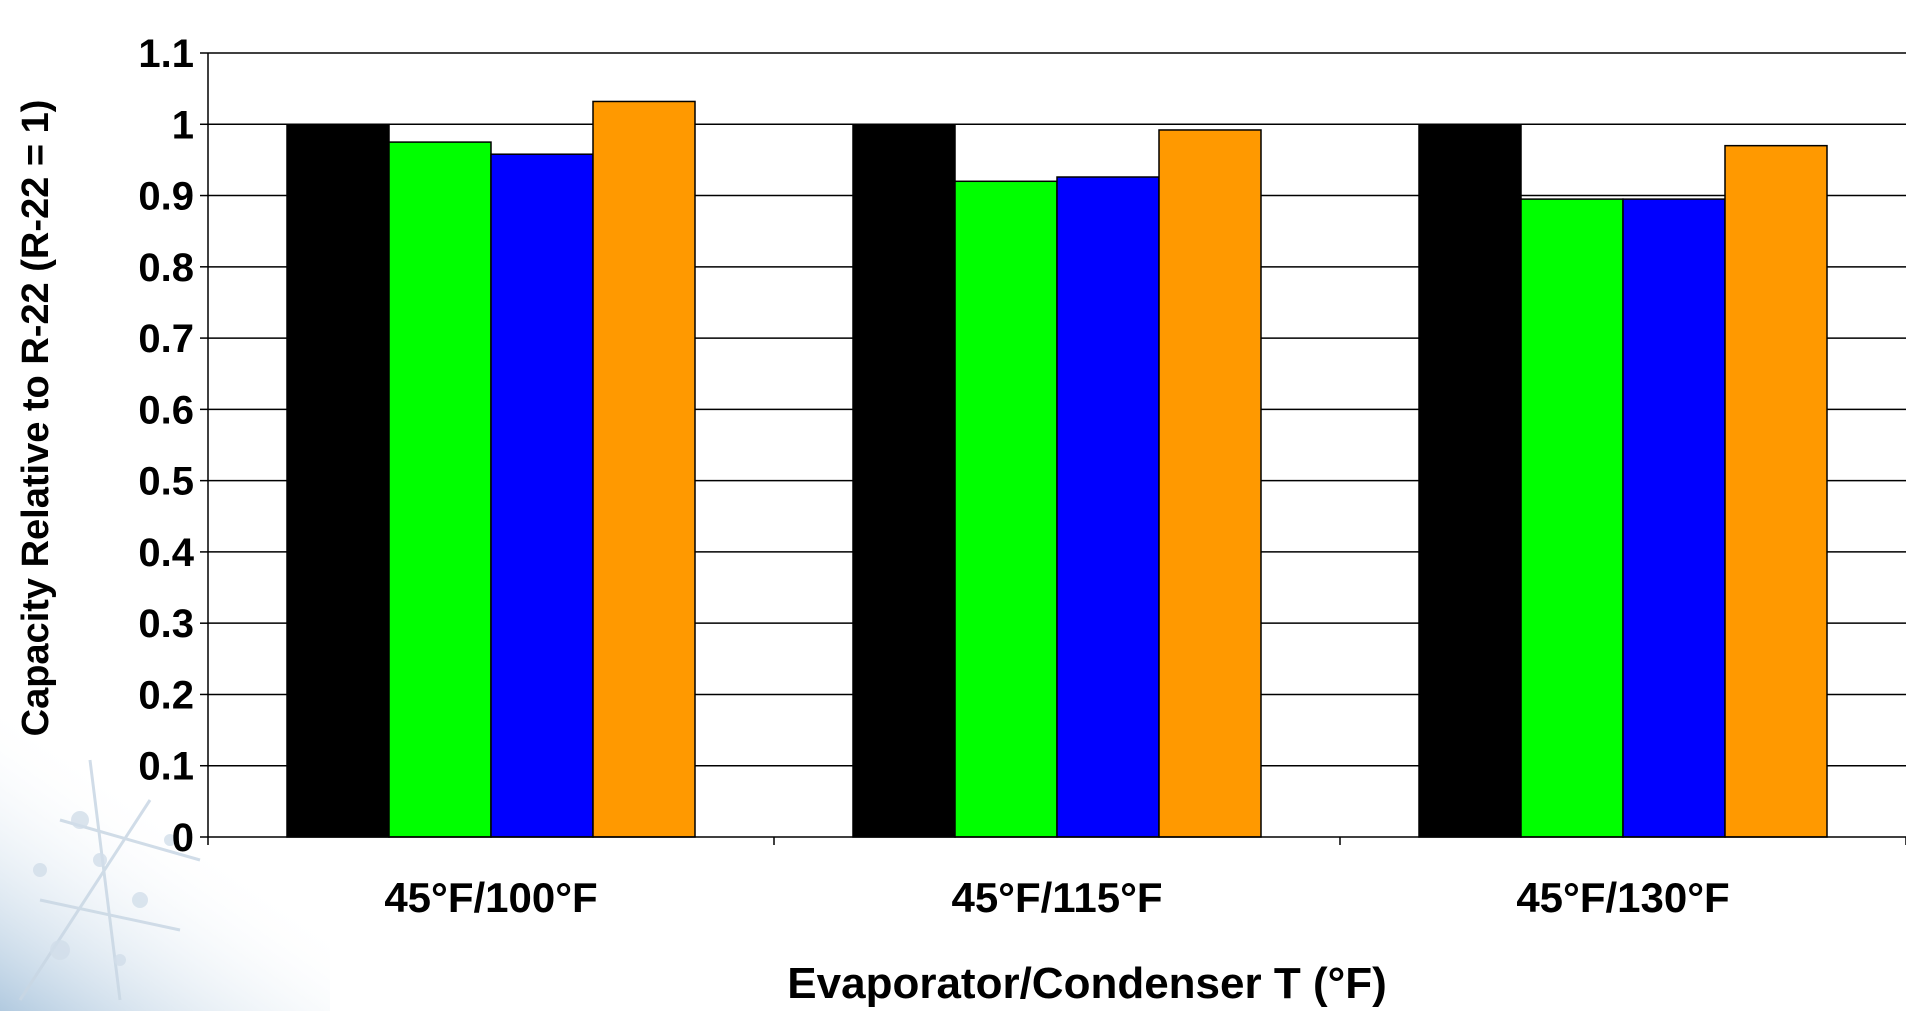  I want to click on y-tick-label-8: 0.8, so click(166, 268).